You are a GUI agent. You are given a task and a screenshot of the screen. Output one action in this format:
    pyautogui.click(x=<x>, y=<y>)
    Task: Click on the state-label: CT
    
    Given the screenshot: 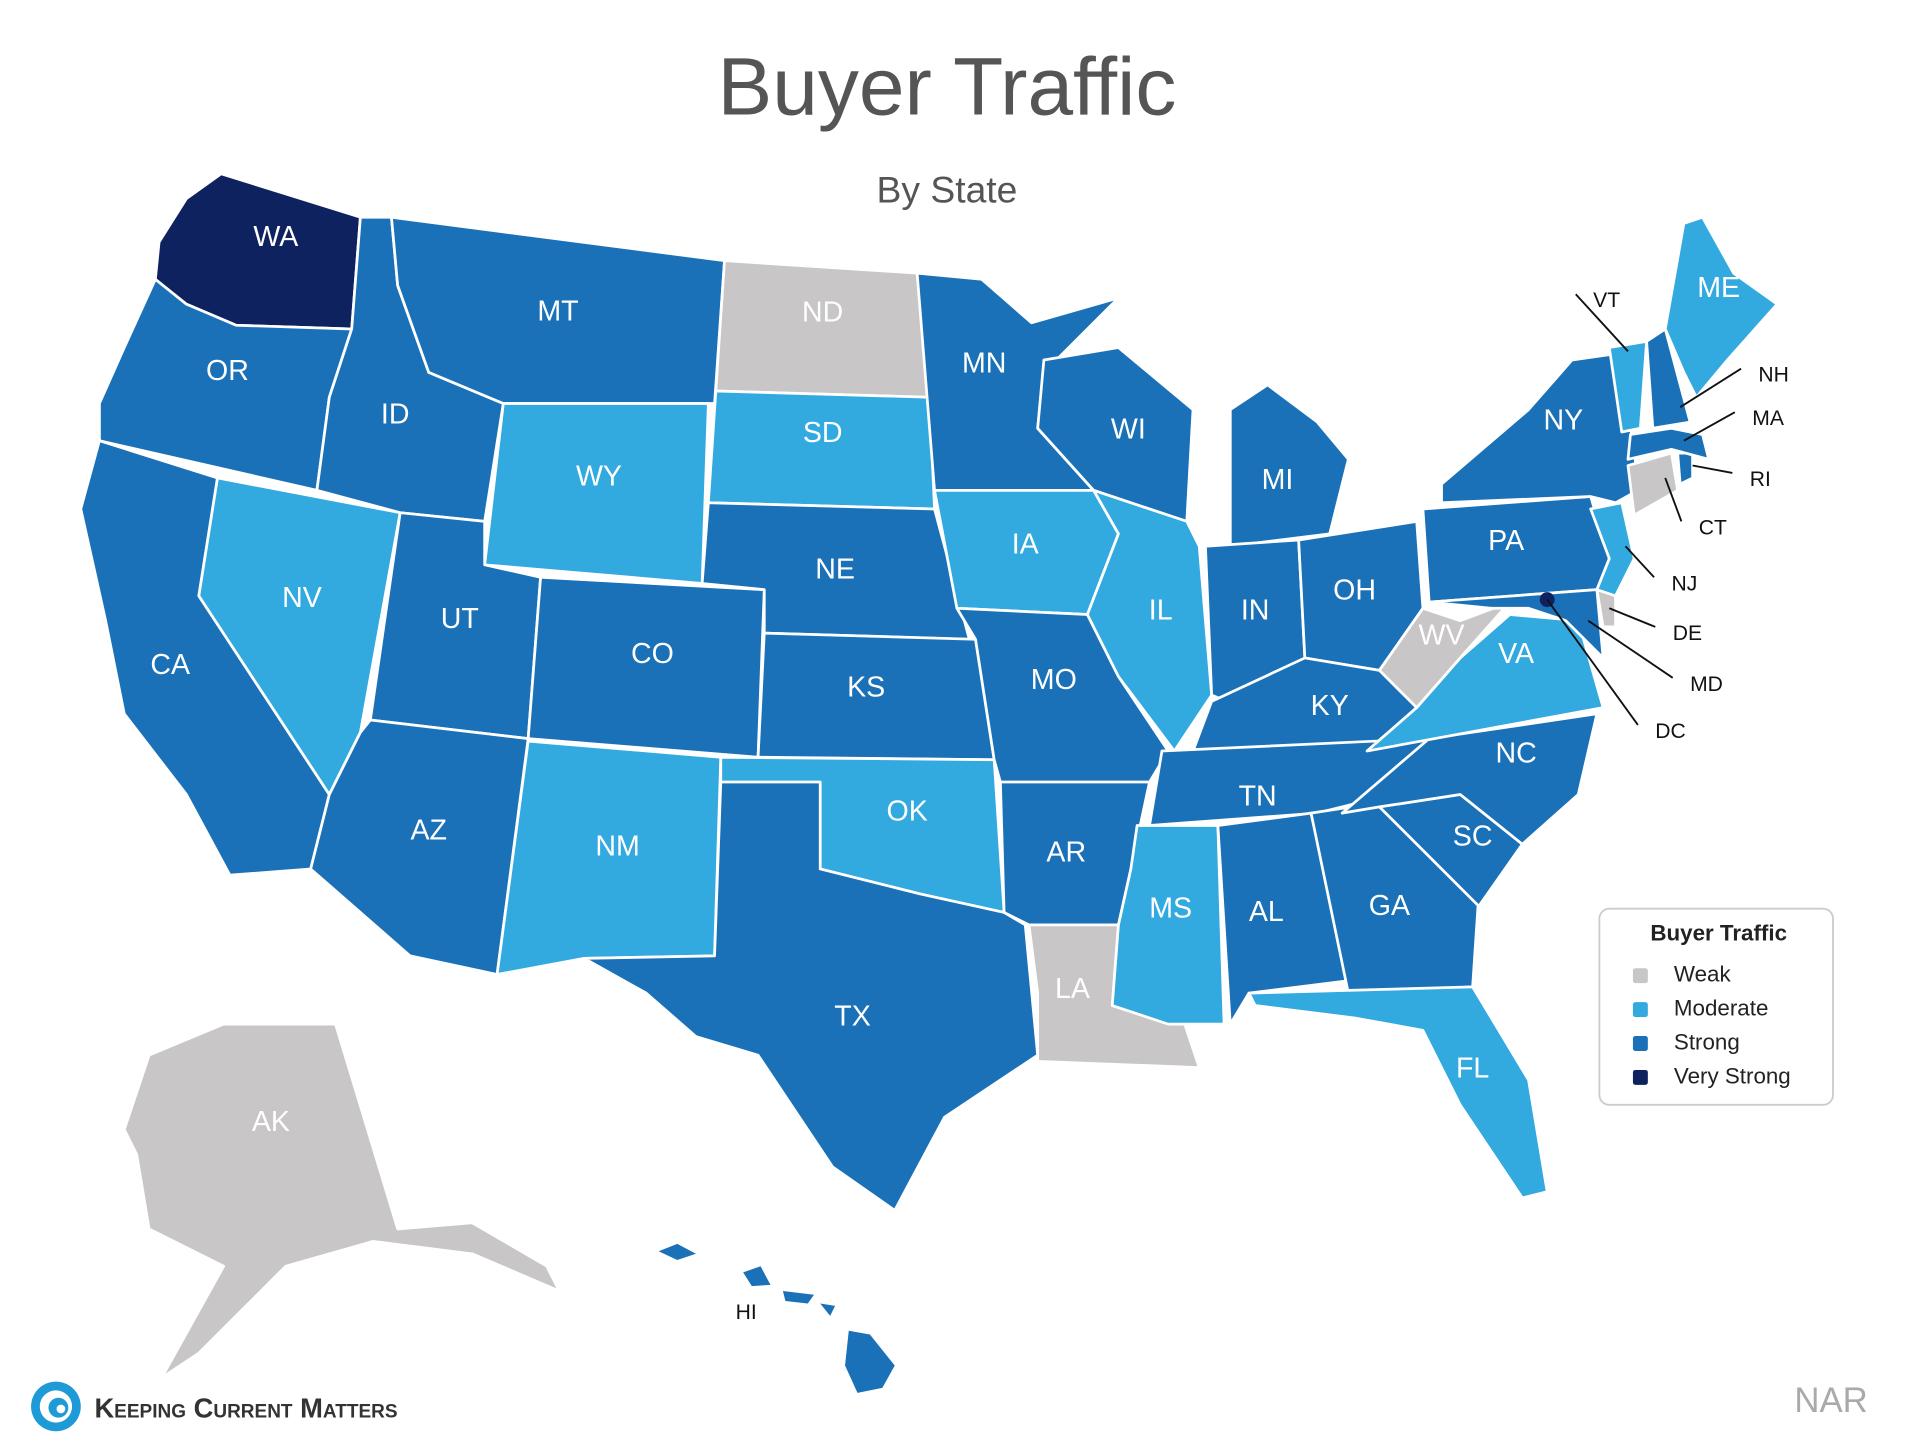 What is the action you would take?
    pyautogui.click(x=1713, y=527)
    